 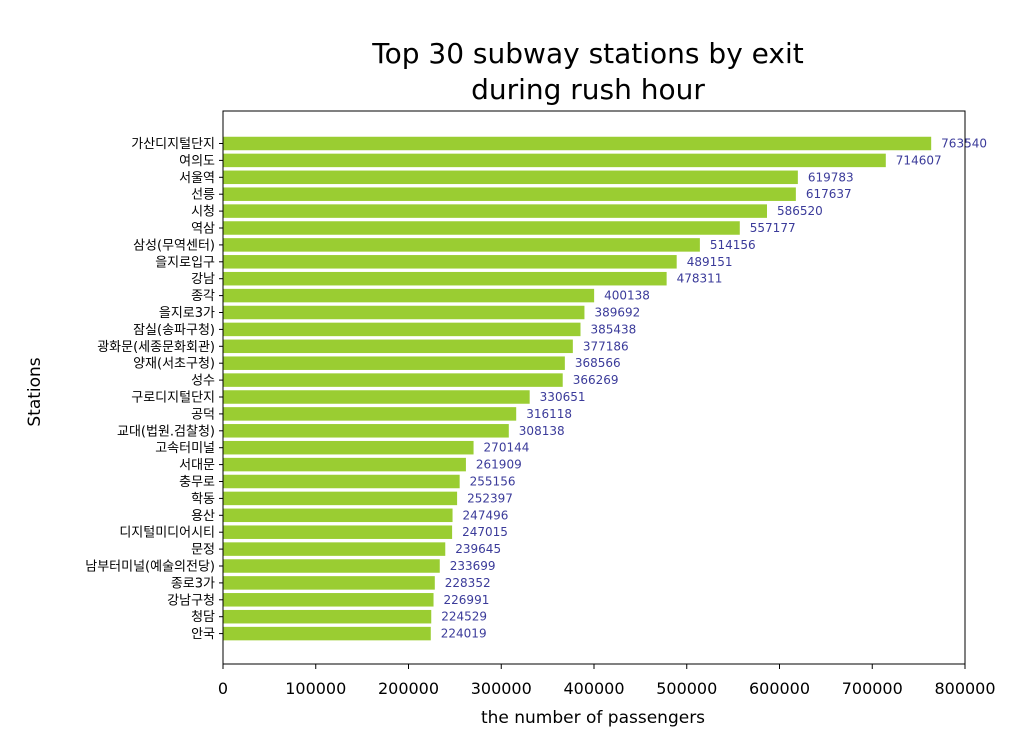 What do you see at coordinates (606, 346) in the screenshot?
I see `data-label: 377186` at bounding box center [606, 346].